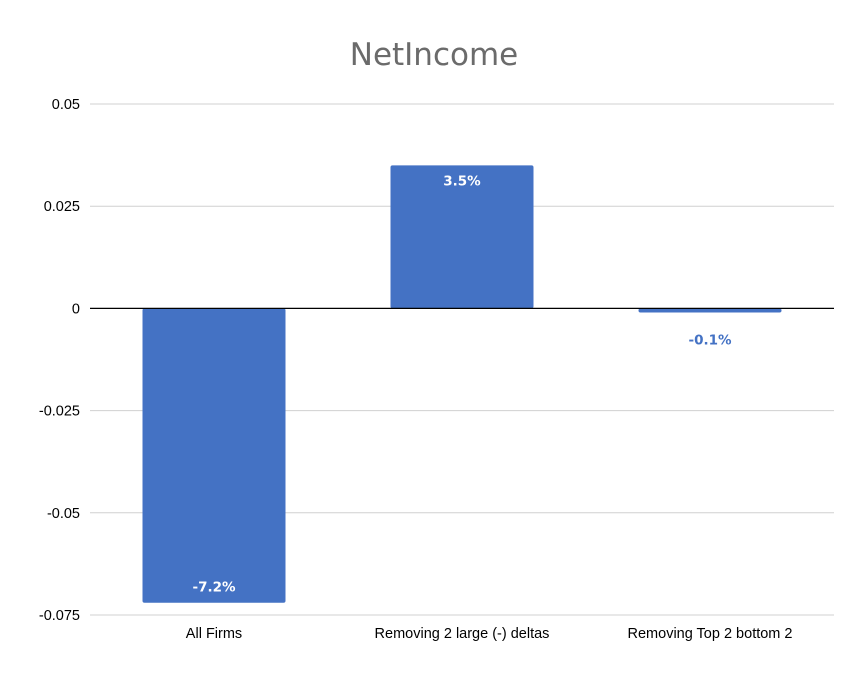 The width and height of the screenshot is (868, 676). Describe the element at coordinates (462, 181) in the screenshot. I see `data-label: 3.5%` at that location.